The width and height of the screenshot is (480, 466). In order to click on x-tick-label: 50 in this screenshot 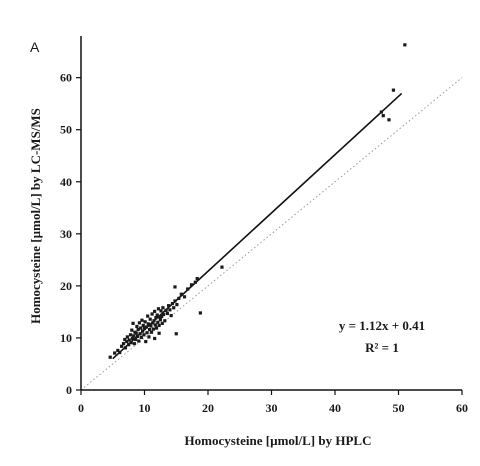, I will do `click(399, 408)`.